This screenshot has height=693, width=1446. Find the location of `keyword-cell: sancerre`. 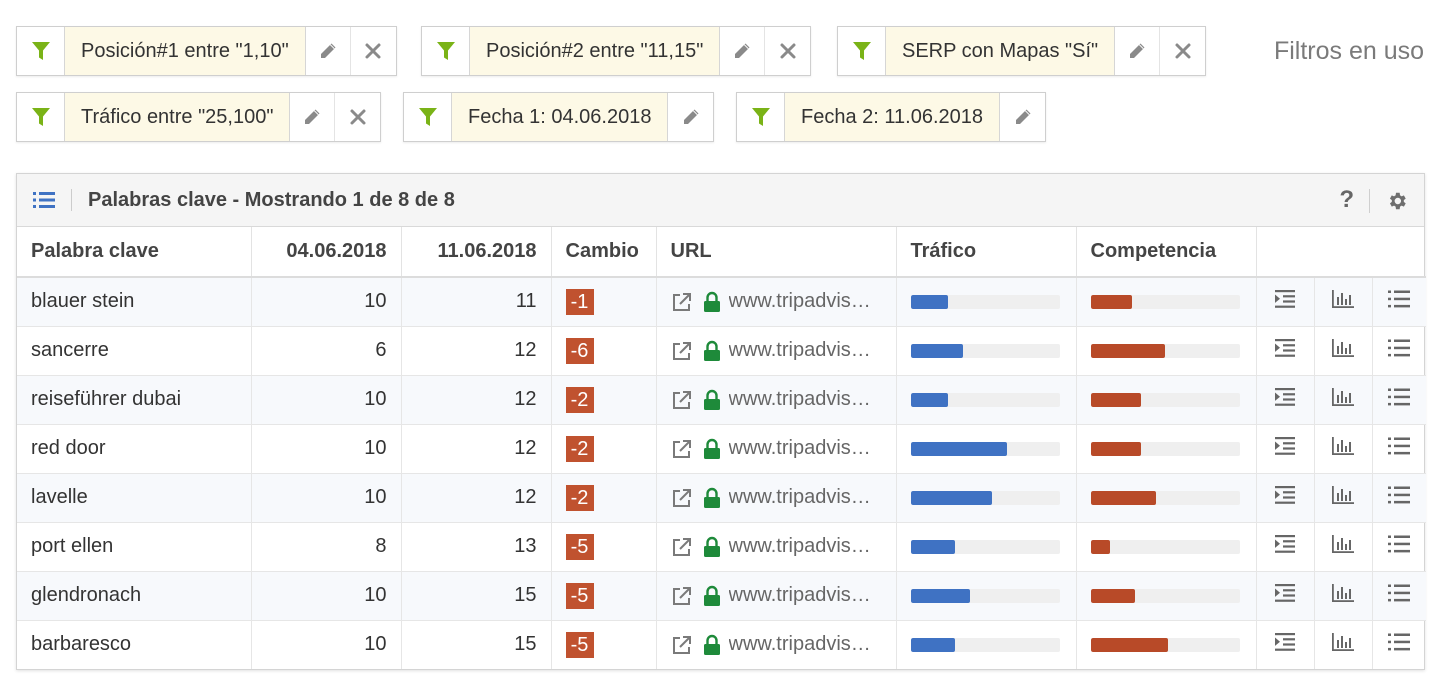

keyword-cell: sancerre is located at coordinates (134, 351).